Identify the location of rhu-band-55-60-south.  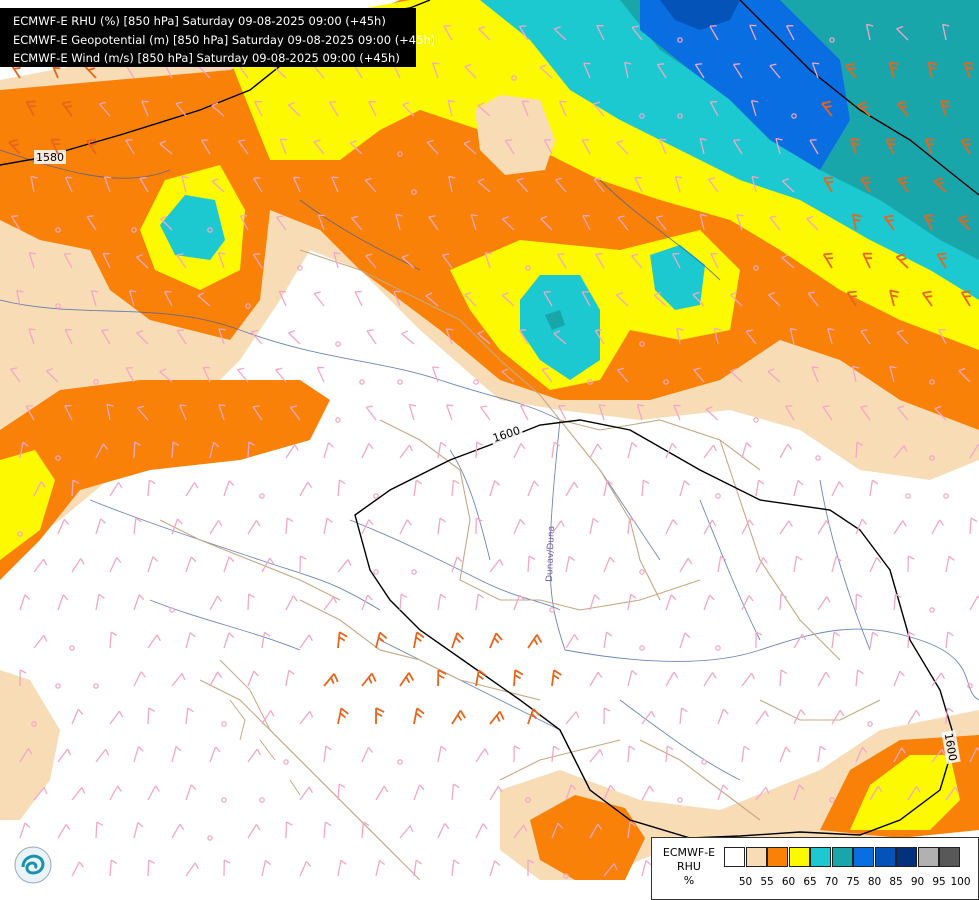
(587, 837).